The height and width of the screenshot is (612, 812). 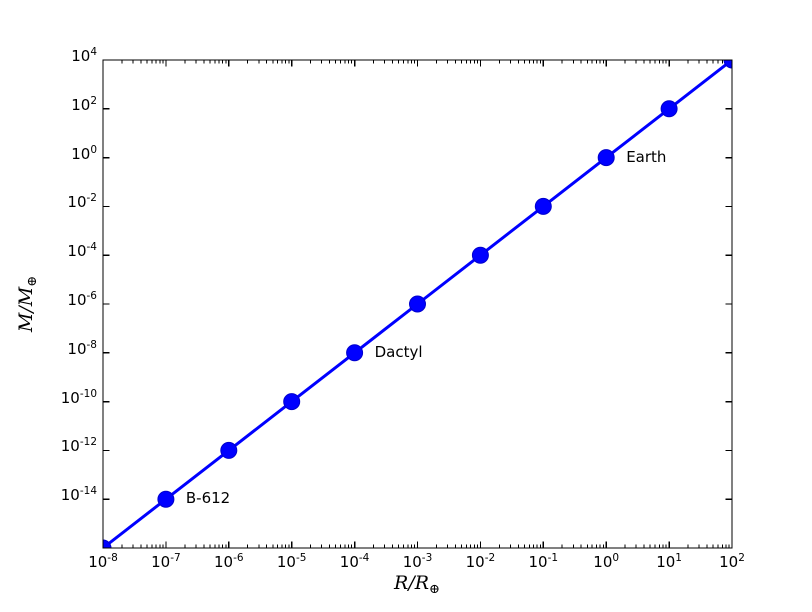 I want to click on y-tick-label: 10⁻¹⁰, so click(x=78, y=397).